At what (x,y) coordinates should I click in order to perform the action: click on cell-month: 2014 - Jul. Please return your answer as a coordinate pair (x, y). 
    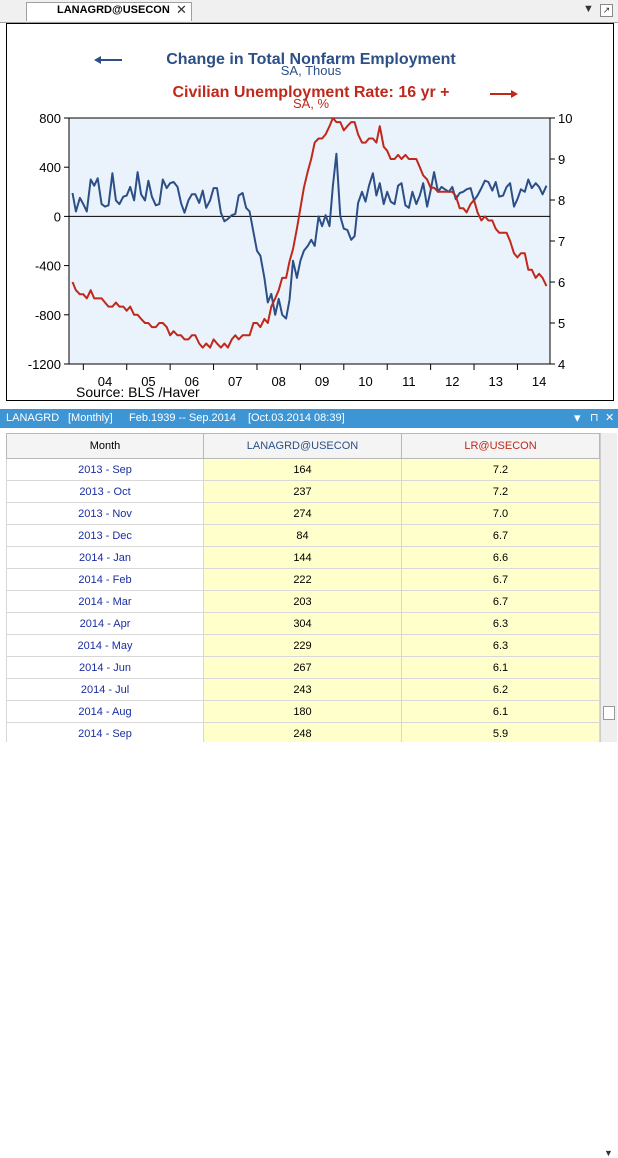
    Looking at the image, I should click on (105, 689).